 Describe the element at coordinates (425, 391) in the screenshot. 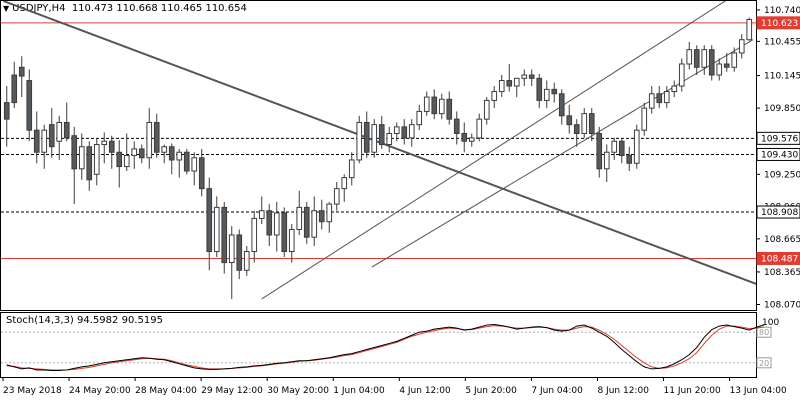

I see `time-axis-label: 4 Jun 12:00` at that location.